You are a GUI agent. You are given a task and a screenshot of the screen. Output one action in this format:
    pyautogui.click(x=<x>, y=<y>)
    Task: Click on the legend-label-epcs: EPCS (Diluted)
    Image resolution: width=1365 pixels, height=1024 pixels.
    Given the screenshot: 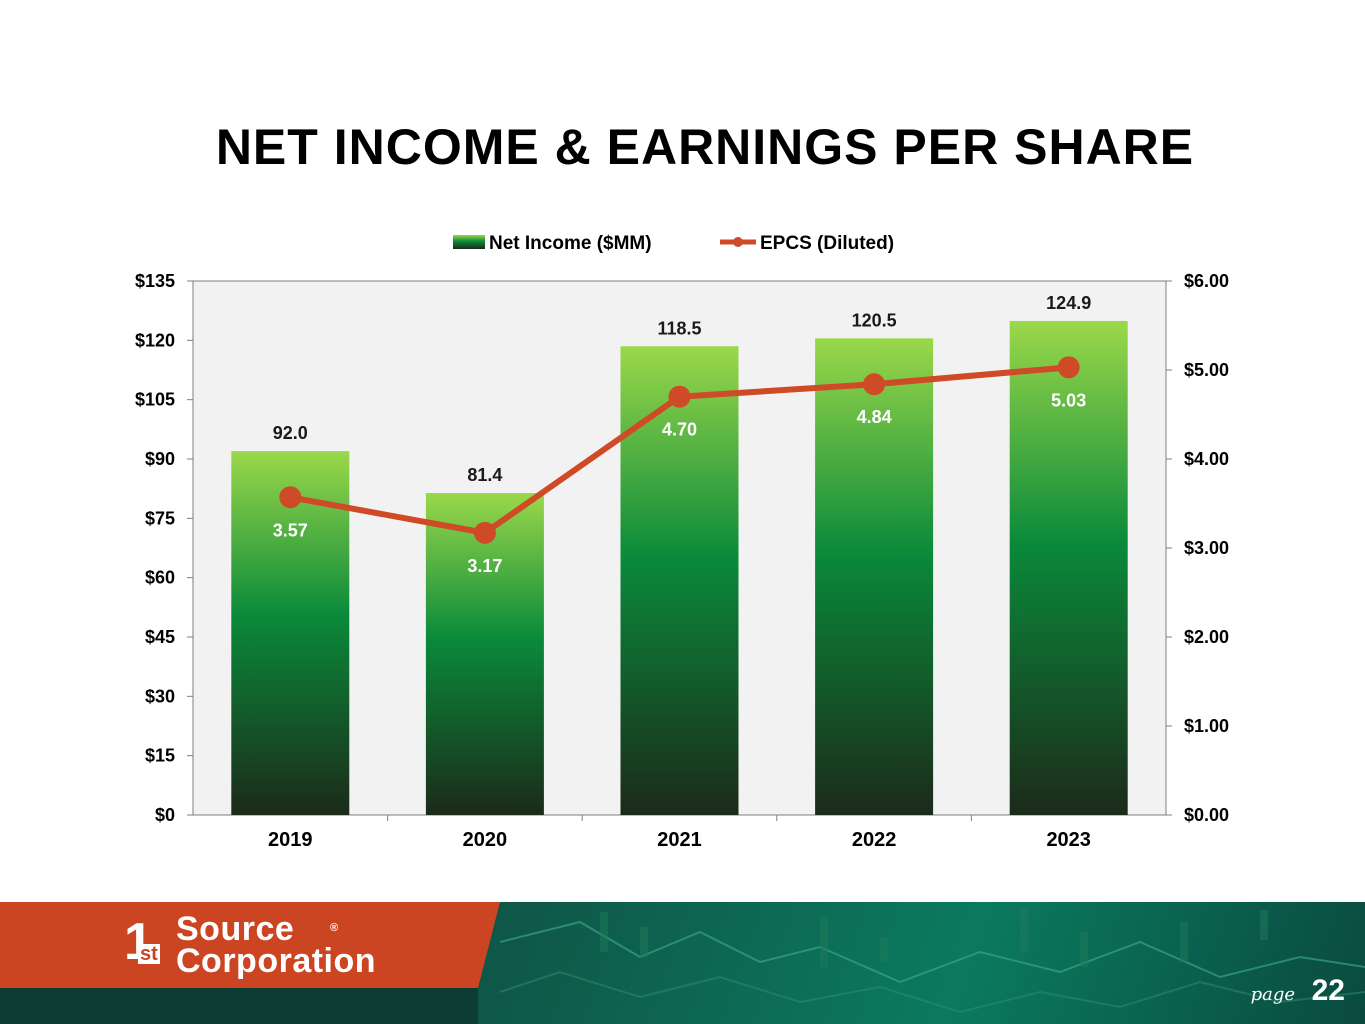 What is the action you would take?
    pyautogui.click(x=827, y=243)
    